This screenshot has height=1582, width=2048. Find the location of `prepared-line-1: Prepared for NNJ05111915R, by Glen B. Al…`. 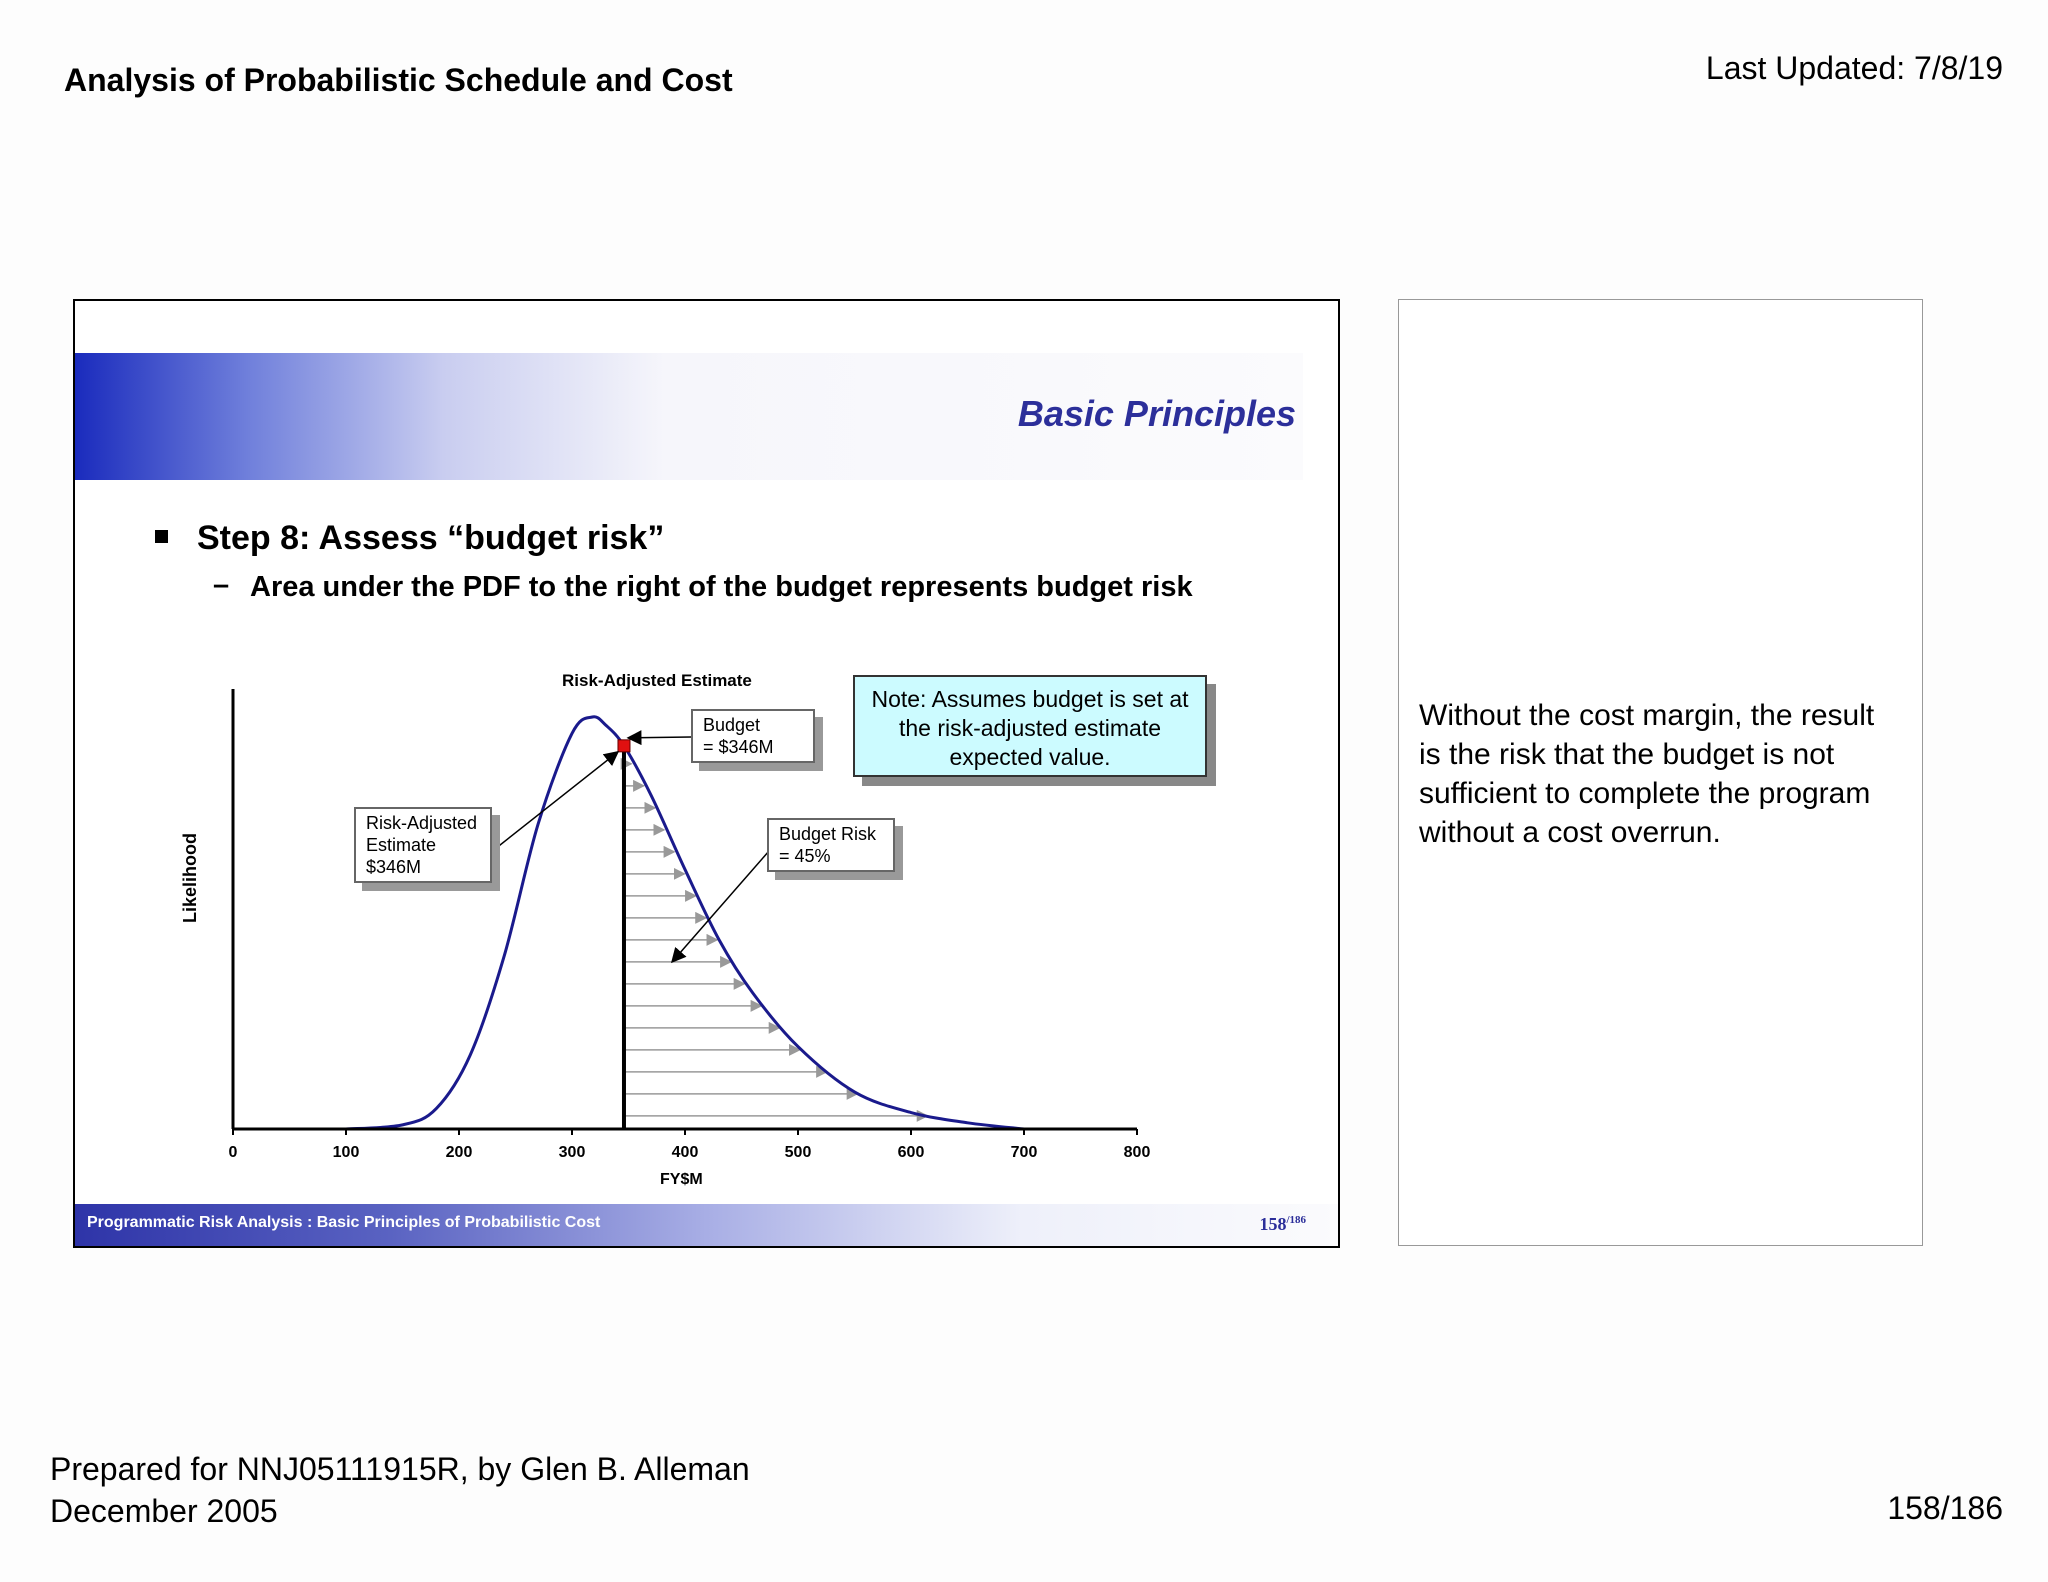

prepared-line-1: Prepared for NNJ05111915R, by Glen B. Al… is located at coordinates (400, 1469).